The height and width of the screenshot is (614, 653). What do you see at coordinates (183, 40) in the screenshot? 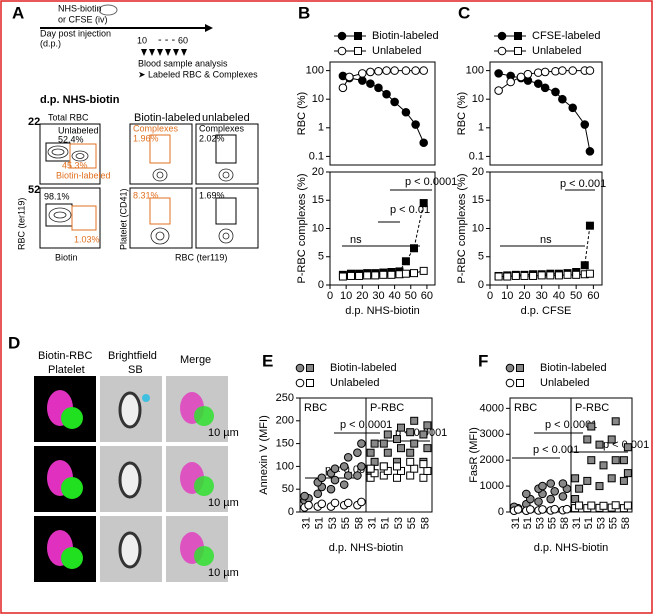
I see `timeline-end: 60` at bounding box center [183, 40].